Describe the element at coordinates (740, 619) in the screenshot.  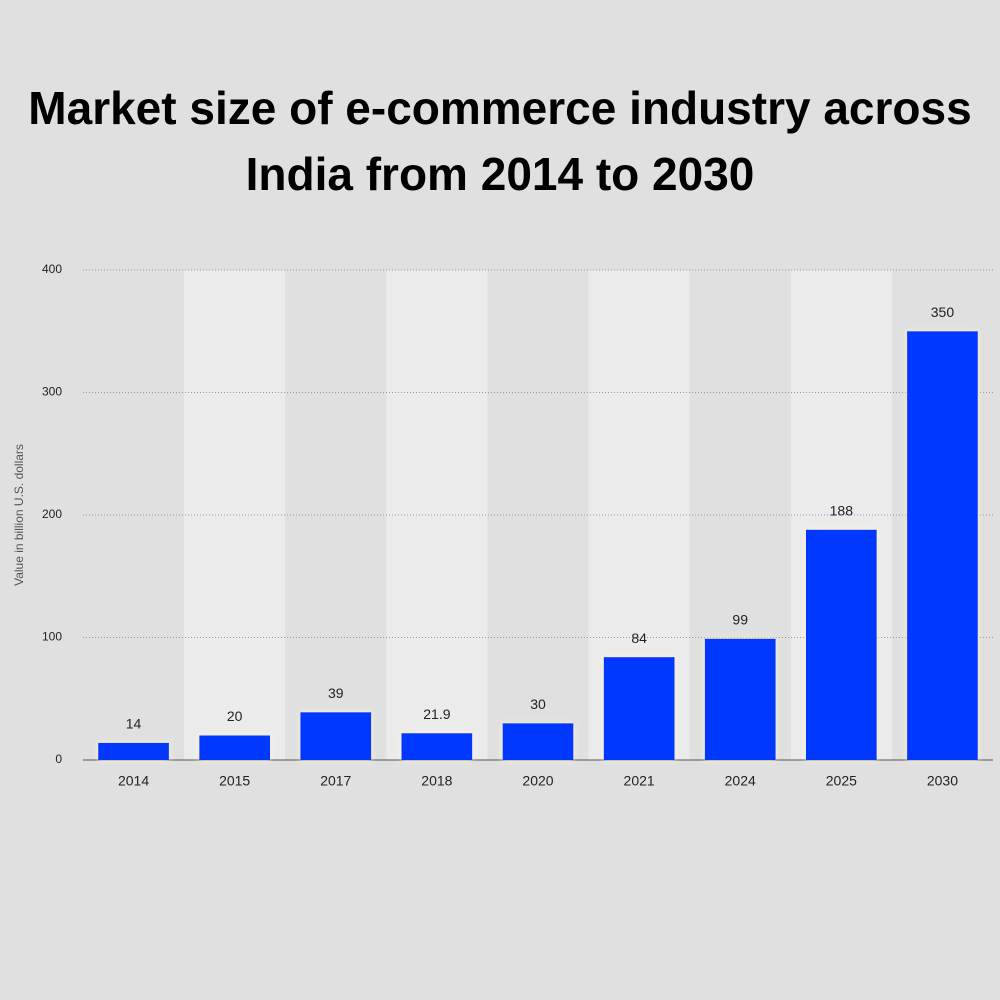
I see `value-label: 99` at that location.